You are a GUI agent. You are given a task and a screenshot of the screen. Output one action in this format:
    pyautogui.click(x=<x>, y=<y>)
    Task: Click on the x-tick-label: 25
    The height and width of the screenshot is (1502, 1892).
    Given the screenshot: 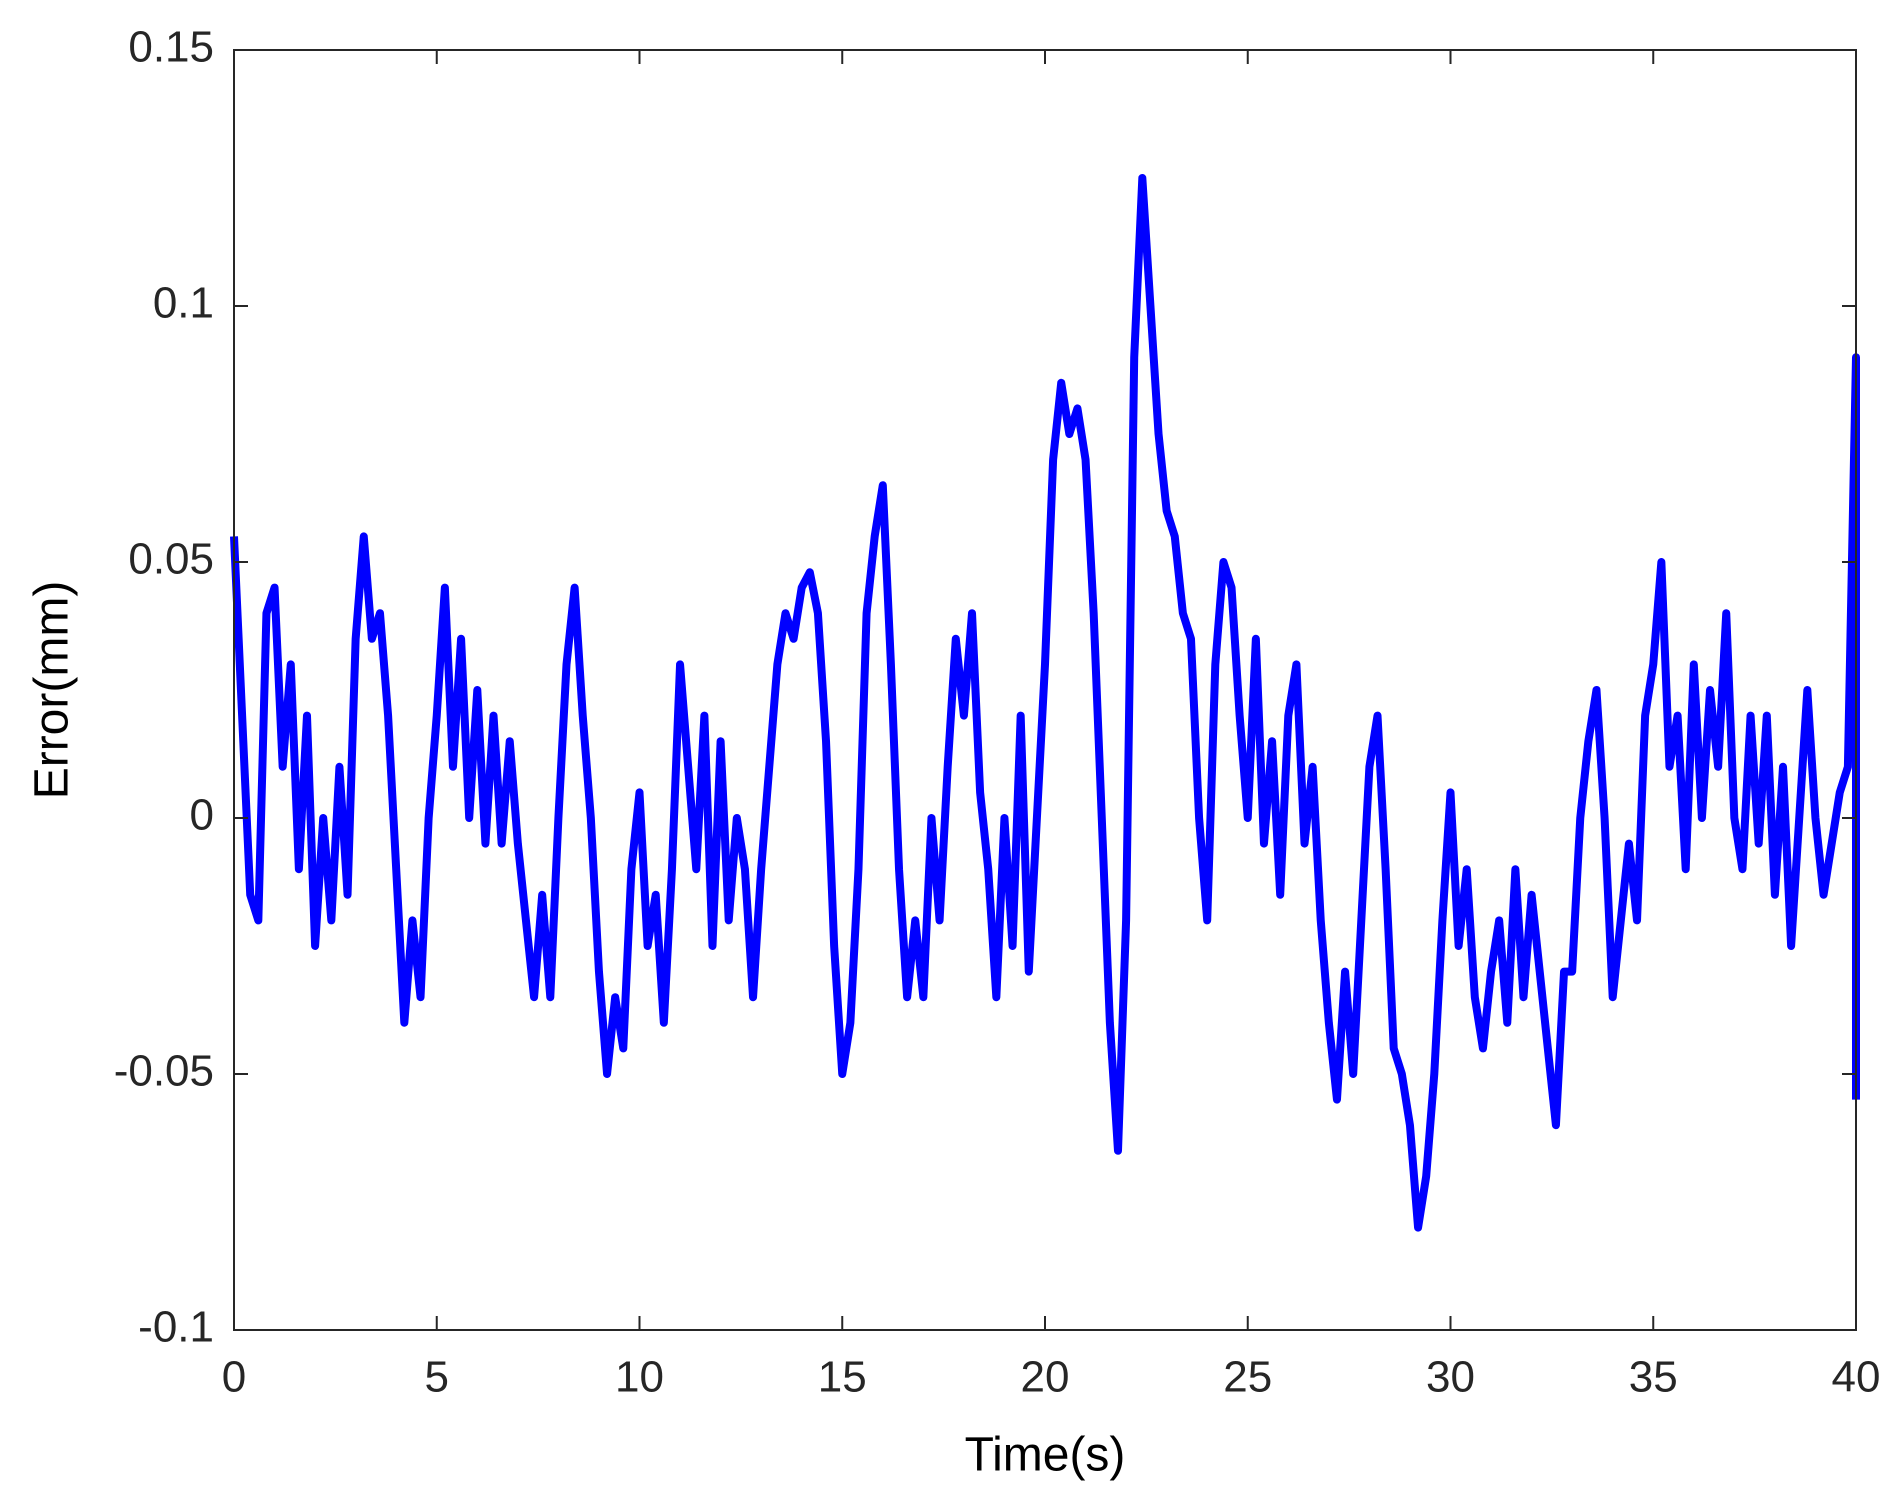 What is the action you would take?
    pyautogui.click(x=1247, y=1377)
    